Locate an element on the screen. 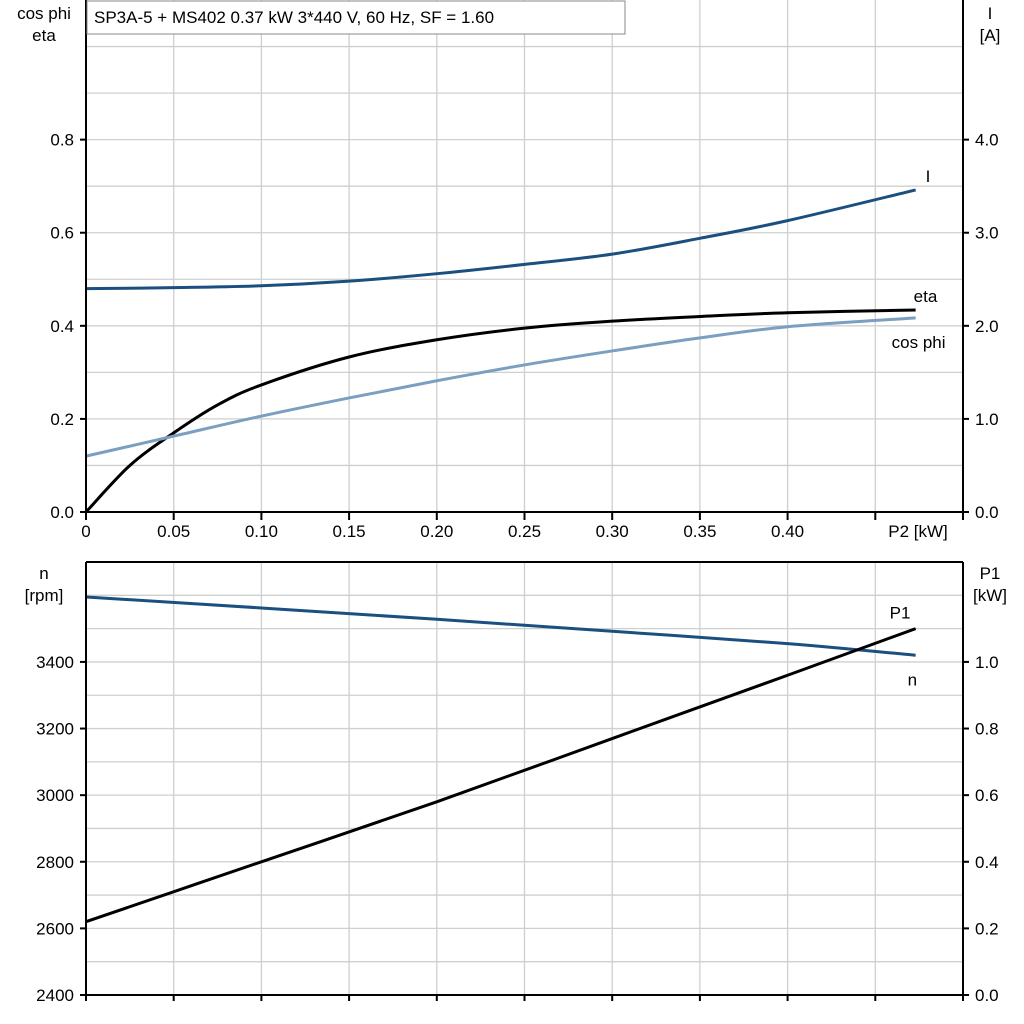 The image size is (1024, 1024). x-tick-label: 0.10 is located at coordinates (261, 531).